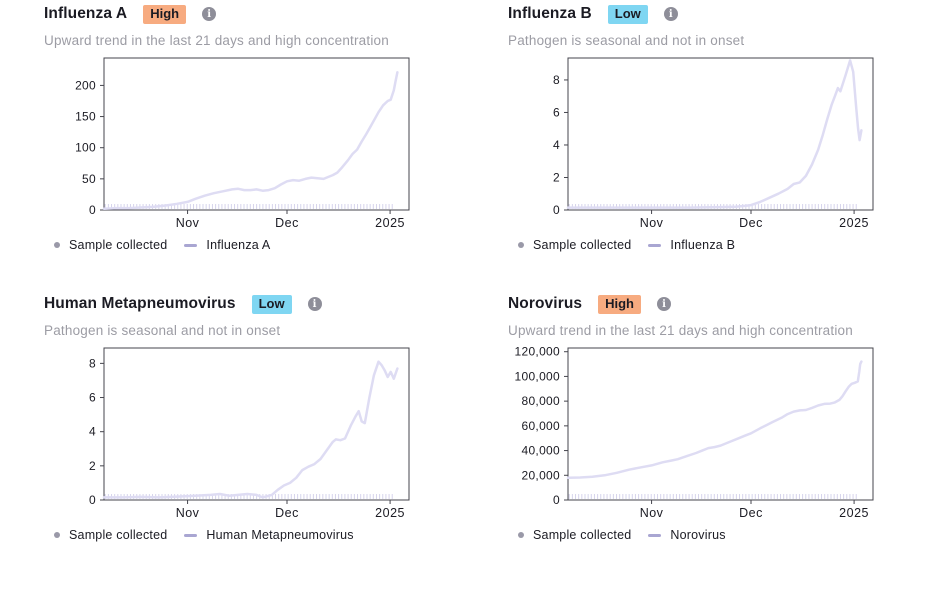 The image size is (942, 601). What do you see at coordinates (239, 304) in the screenshot?
I see `panel-header: Human Metapneumovirus Low i` at bounding box center [239, 304].